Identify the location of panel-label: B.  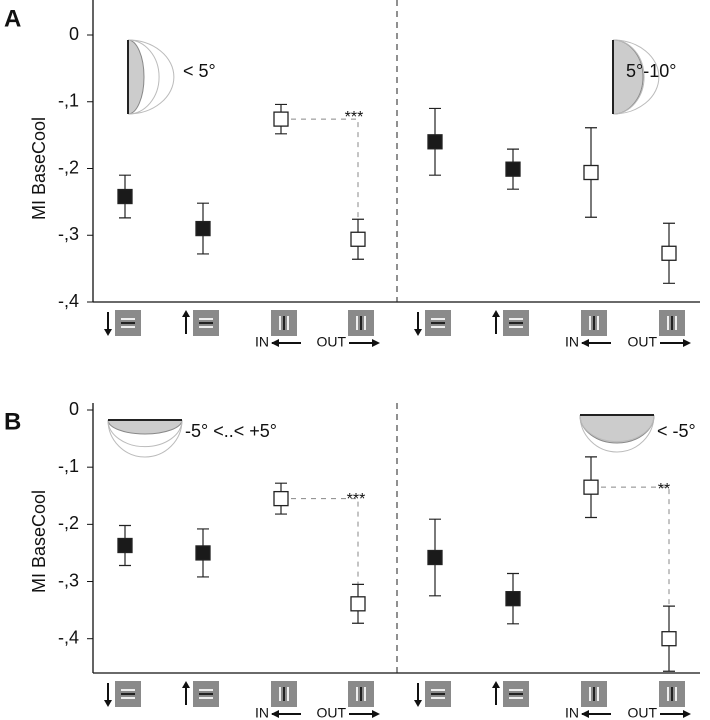
(12, 421).